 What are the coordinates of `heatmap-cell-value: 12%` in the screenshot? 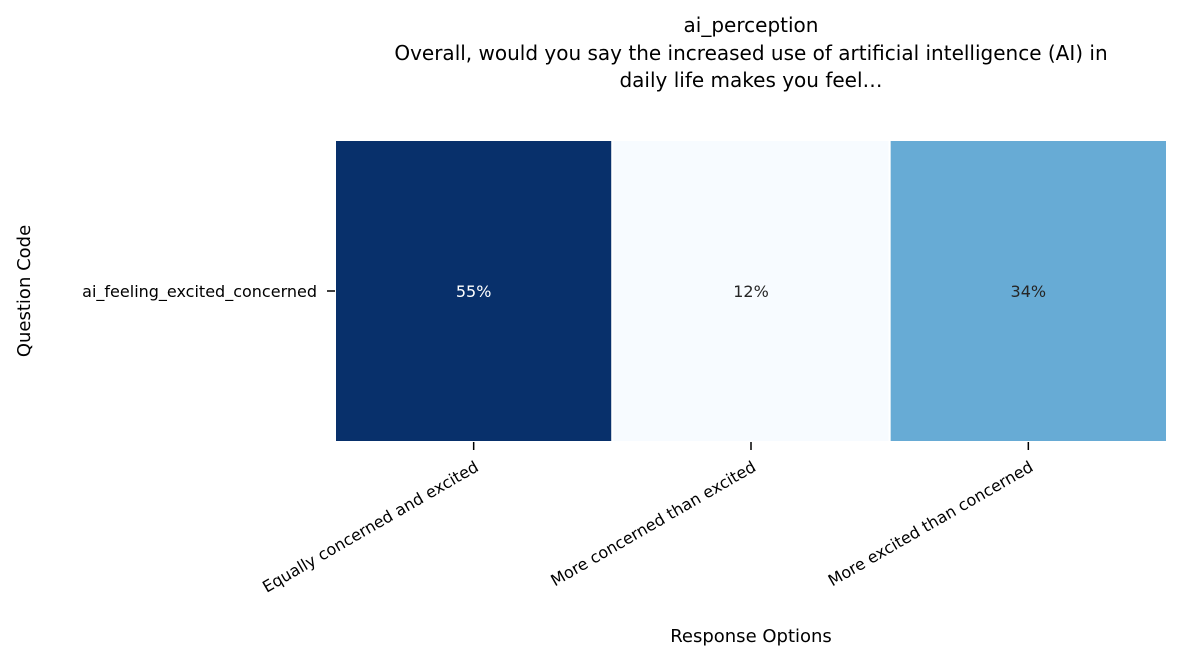 It's located at (751, 291).